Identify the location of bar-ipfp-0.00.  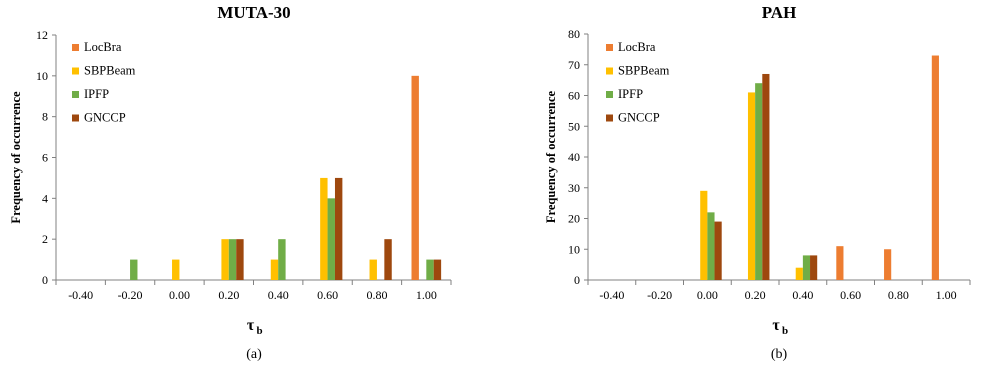
(711, 246).